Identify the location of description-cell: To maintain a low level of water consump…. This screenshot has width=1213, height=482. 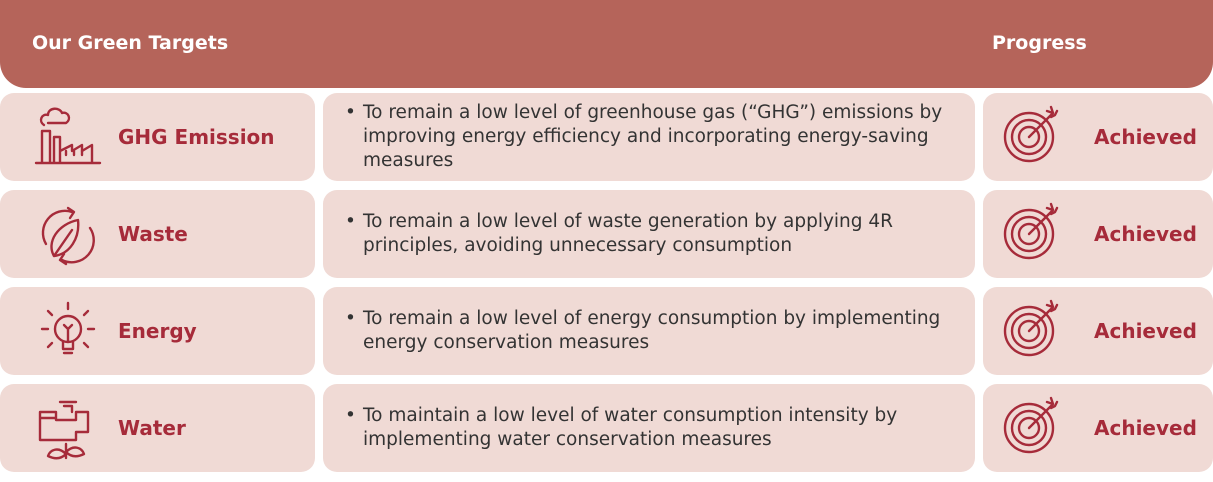
(649, 428).